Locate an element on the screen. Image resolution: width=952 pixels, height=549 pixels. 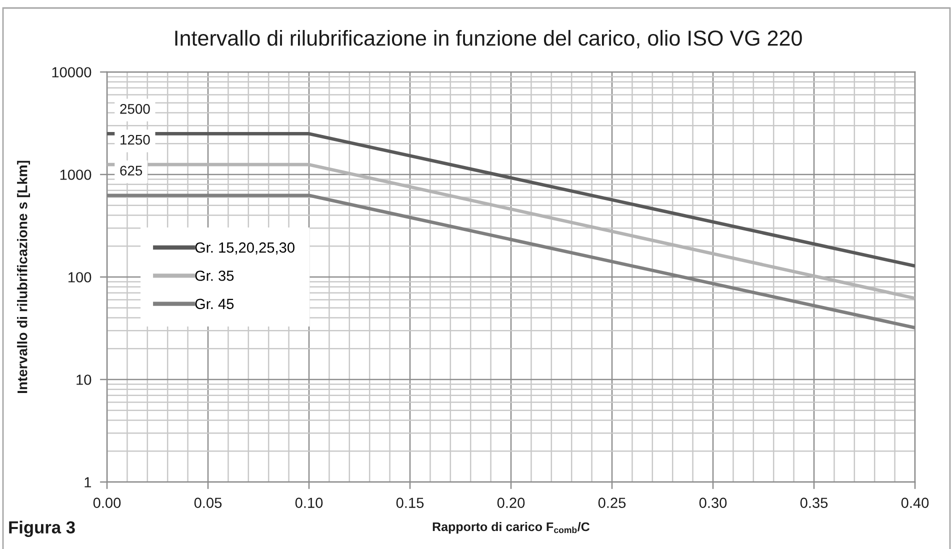
x-tick-label: 0.05 is located at coordinates (208, 503).